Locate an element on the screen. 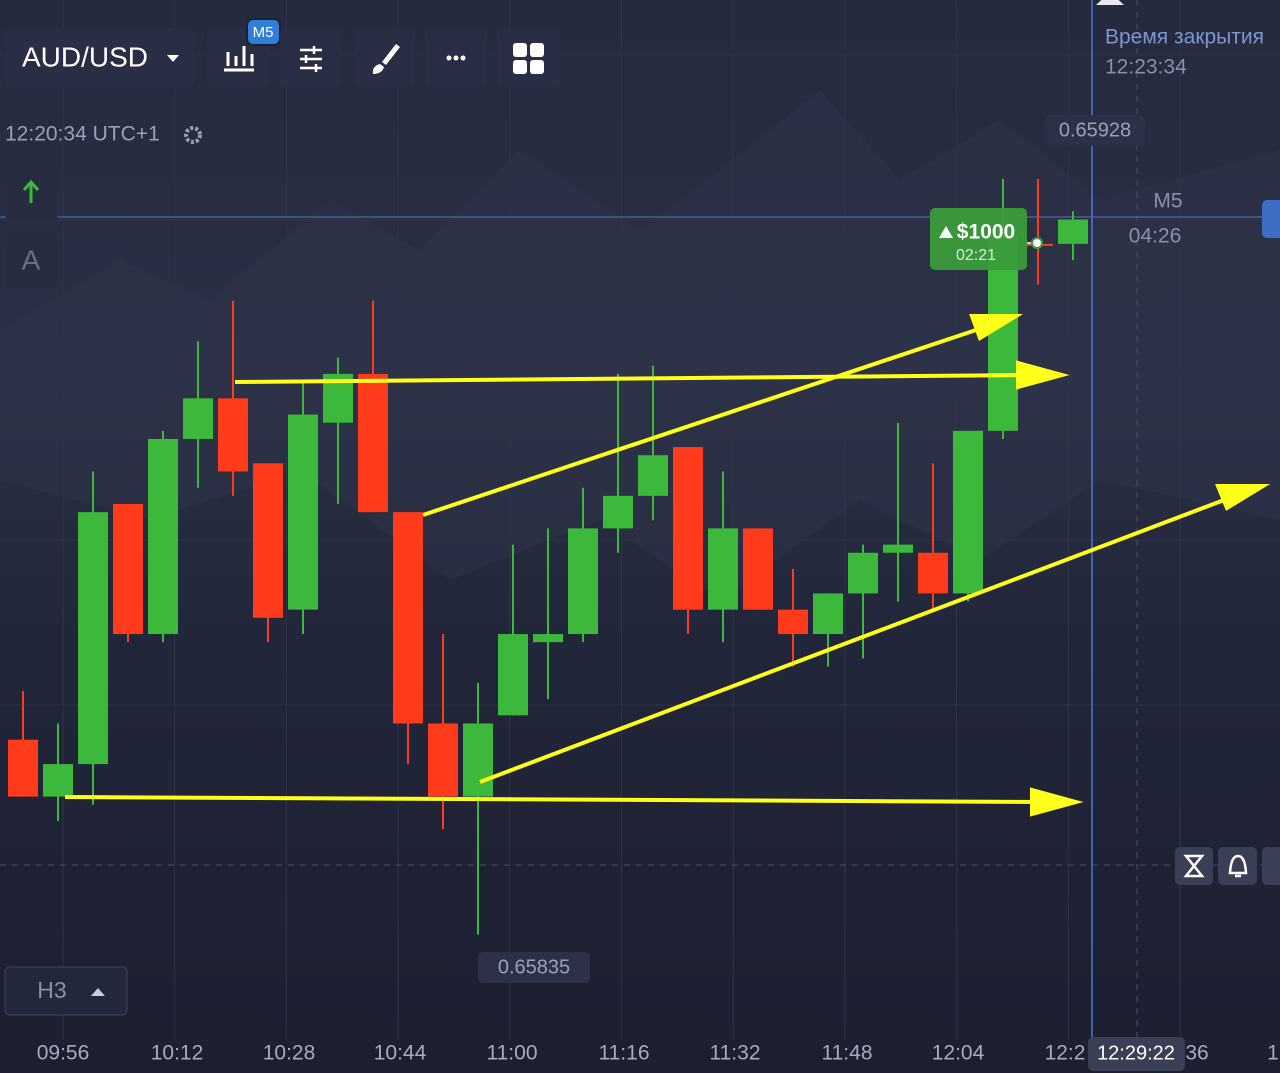 The width and height of the screenshot is (1280, 1073). dropdown-caret is located at coordinates (173, 58).